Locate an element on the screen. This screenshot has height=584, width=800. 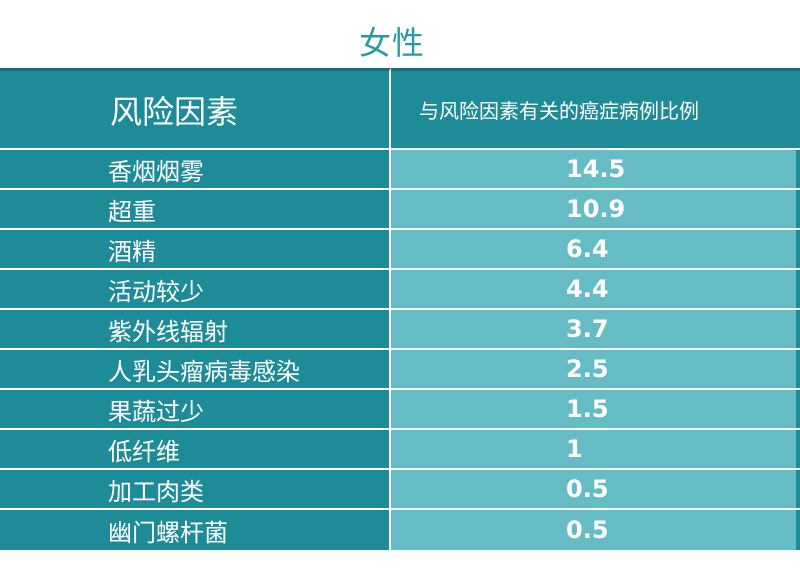
table-row: 活动较少 4.4 is located at coordinates (400, 290).